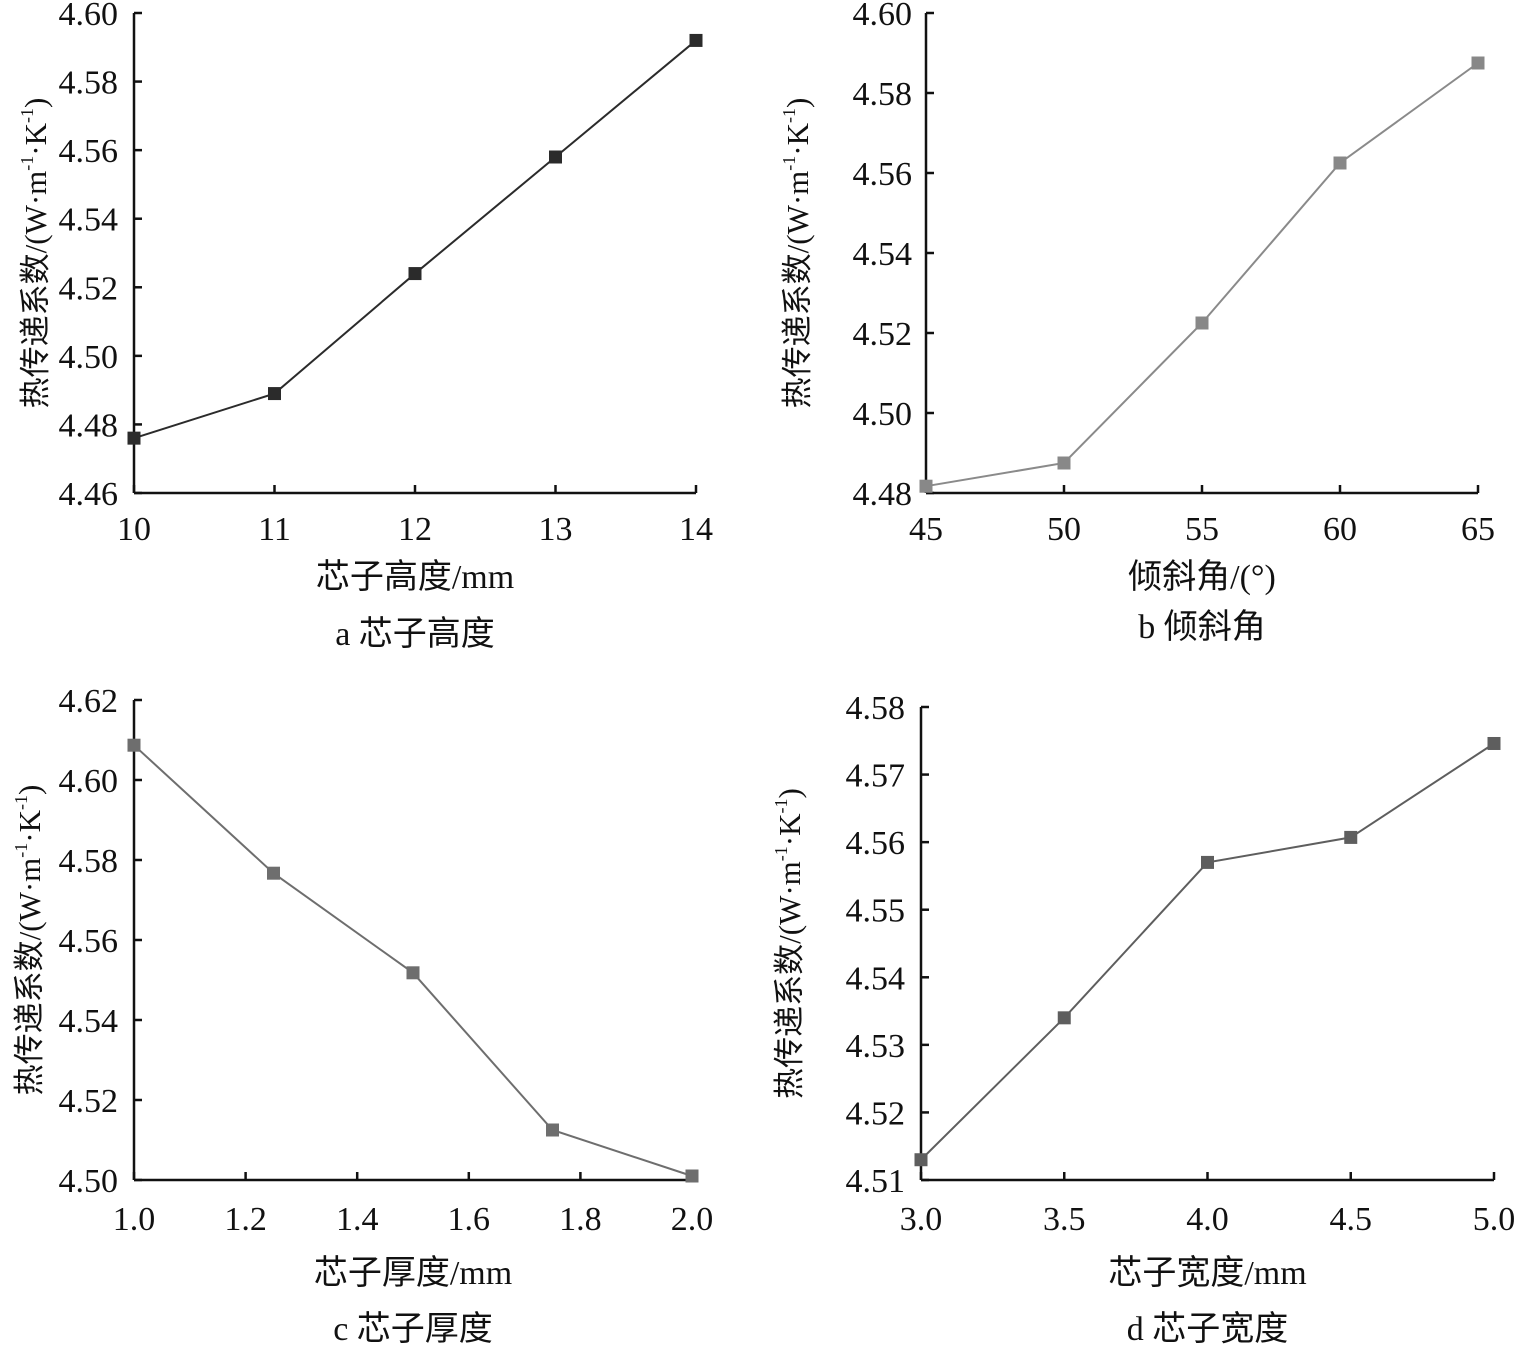 The width and height of the screenshot is (1525, 1346). What do you see at coordinates (1340, 529) in the screenshot?
I see `x-tick-label: 60` at bounding box center [1340, 529].